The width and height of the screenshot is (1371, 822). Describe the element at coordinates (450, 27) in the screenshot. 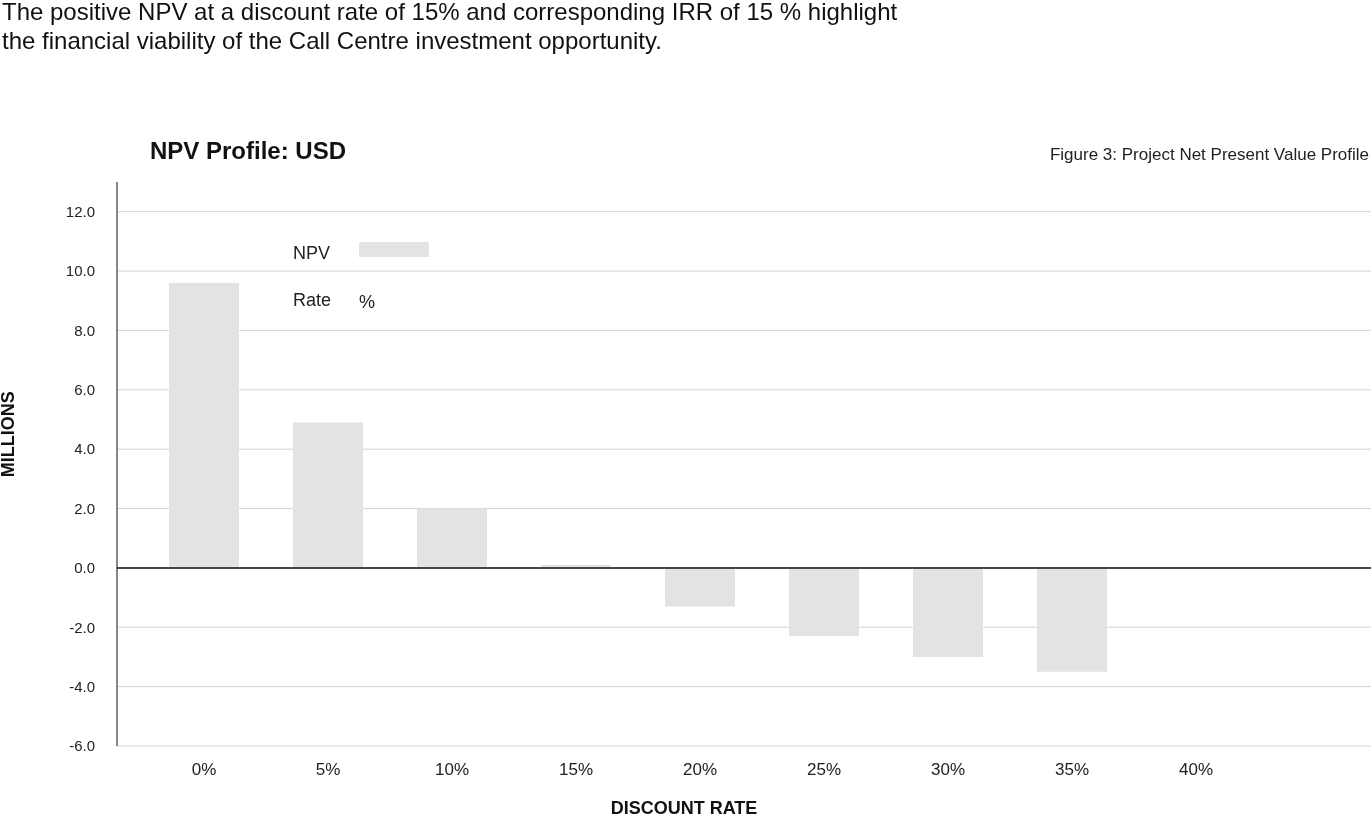

I see `text: The positive NPV at a discount rate of 15% and corresponding IRR of 15 % highlight the financial viability of the Call Centre investment opportunity.` at that location.